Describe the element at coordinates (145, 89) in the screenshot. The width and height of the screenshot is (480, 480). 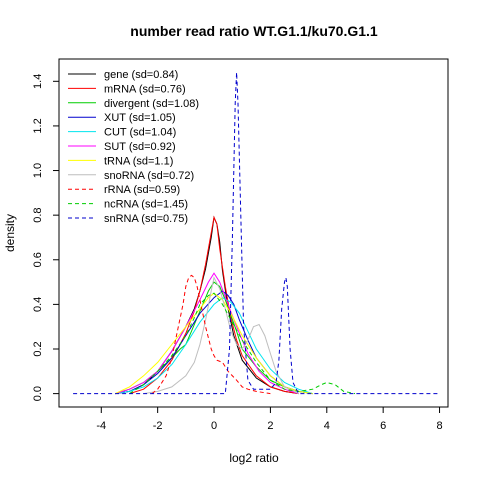
I see `legend-label-1: mRNA (sd=0.76)` at that location.